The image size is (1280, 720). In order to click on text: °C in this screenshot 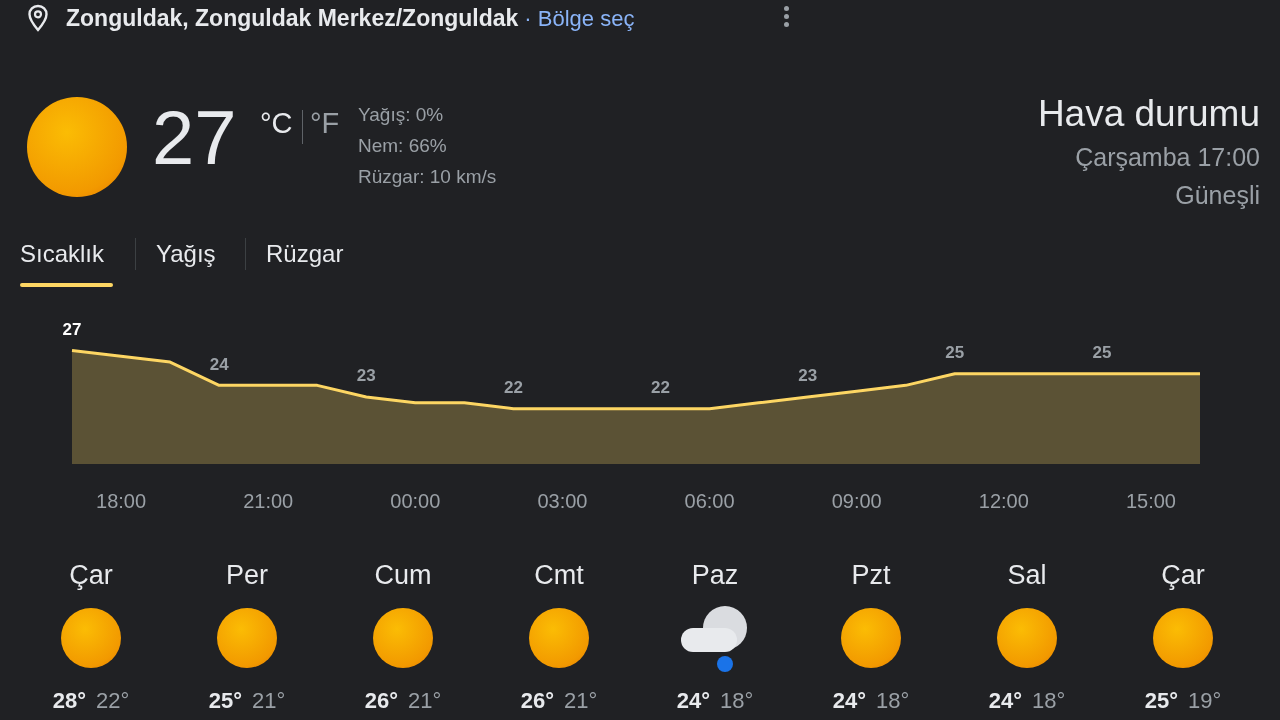, I will do `click(276, 123)`.